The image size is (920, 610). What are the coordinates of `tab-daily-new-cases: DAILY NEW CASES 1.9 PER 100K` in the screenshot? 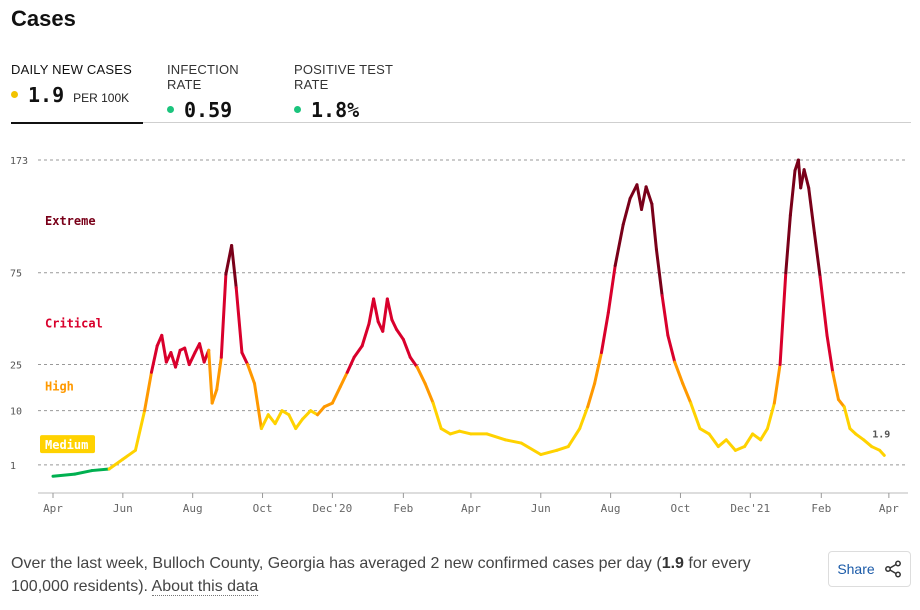 It's located at (77, 92).